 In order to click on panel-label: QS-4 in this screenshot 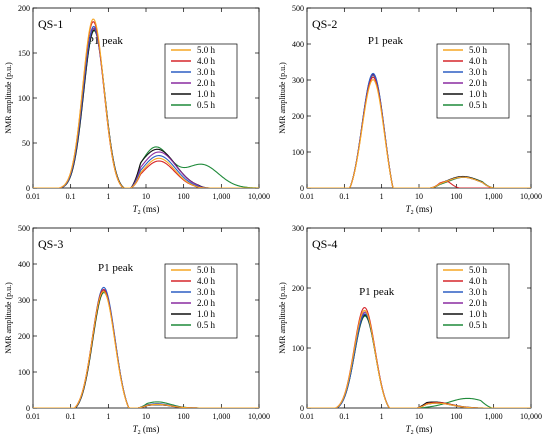, I will do `click(324, 244)`.